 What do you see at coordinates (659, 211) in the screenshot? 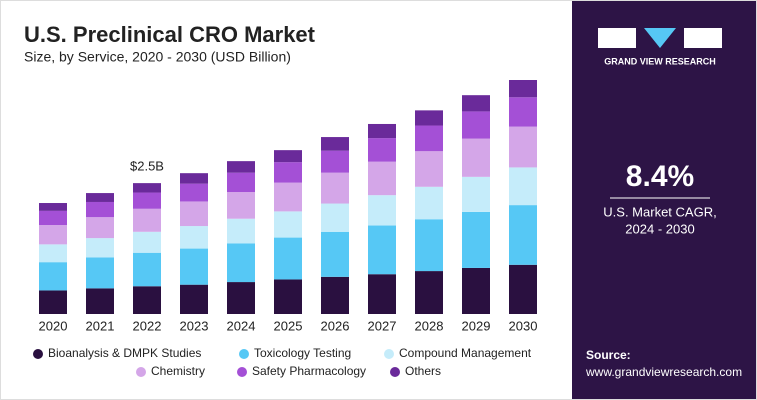
I see `cagr-label: U.S. Market CAGR,` at bounding box center [659, 211].